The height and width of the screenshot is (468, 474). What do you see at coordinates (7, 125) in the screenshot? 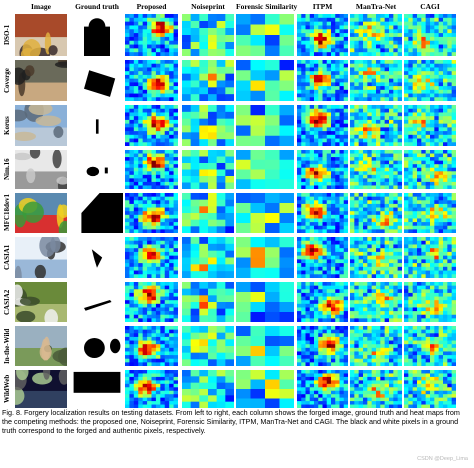
I see `row-label-2: Korus` at bounding box center [7, 125].